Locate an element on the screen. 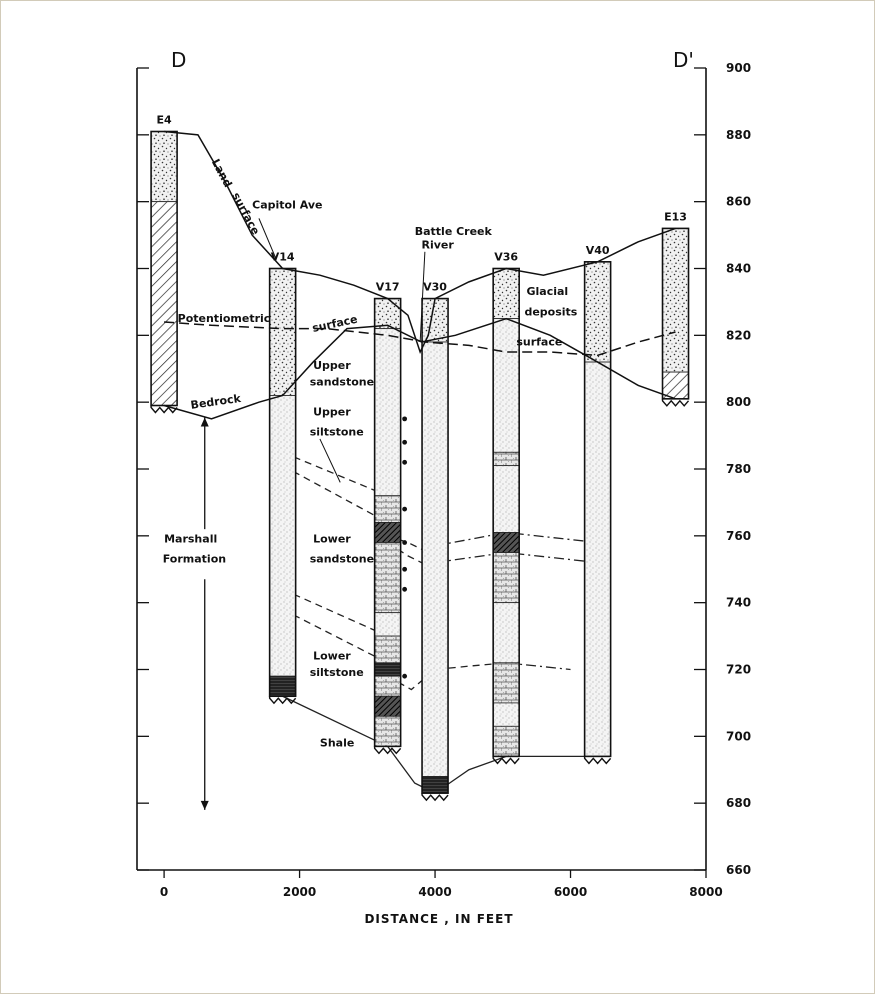  x-tick-label-8000: 8000 is located at coordinates (705, 892).